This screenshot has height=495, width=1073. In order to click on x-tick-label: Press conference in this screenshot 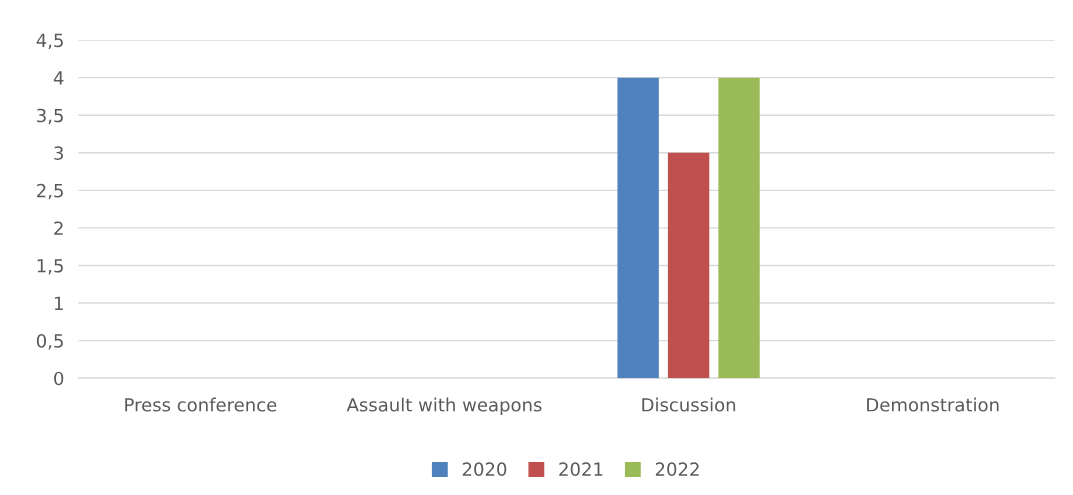, I will do `click(201, 404)`.